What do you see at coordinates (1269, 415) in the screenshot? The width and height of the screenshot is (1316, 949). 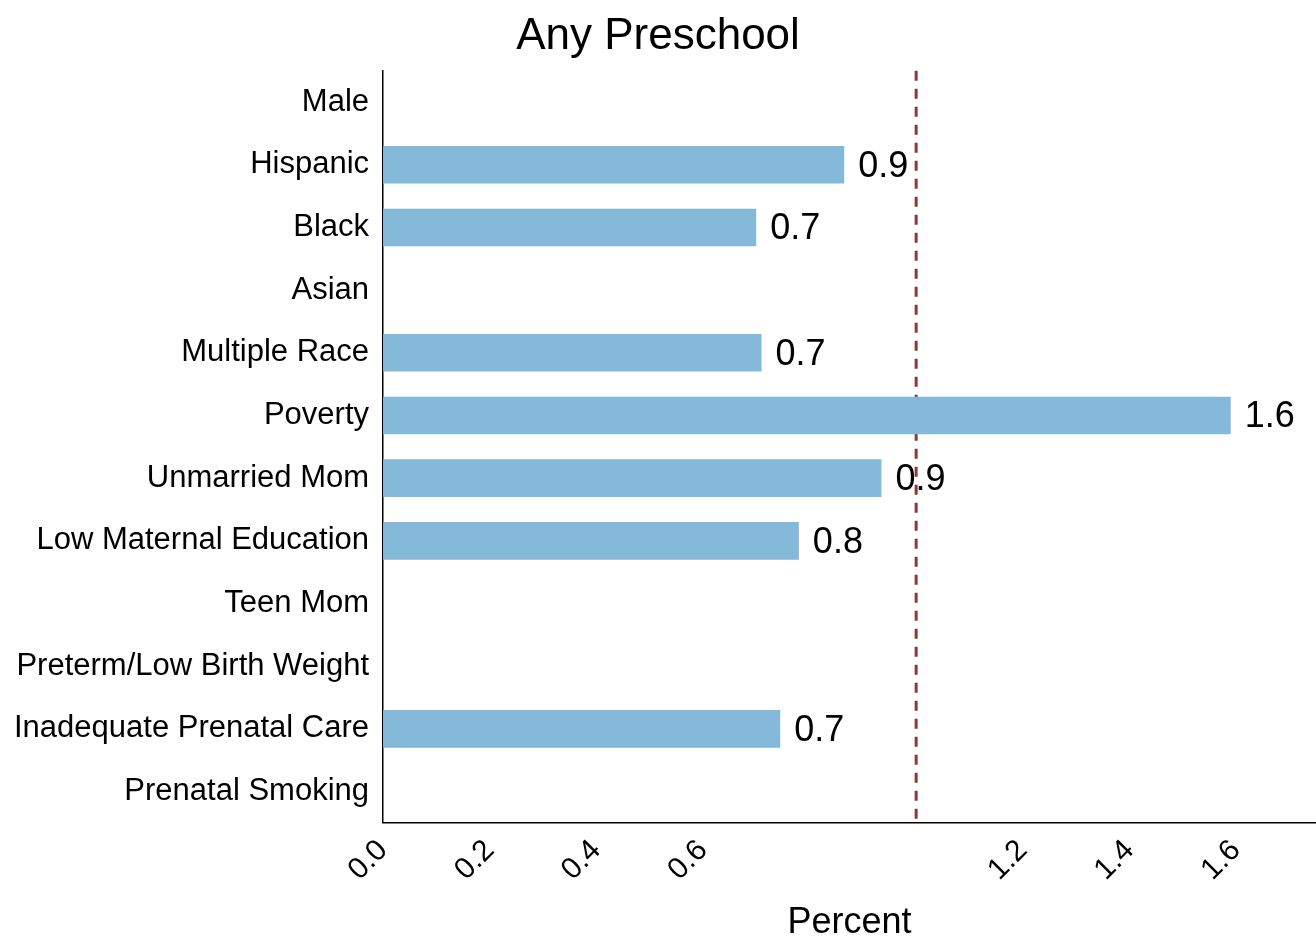 I see `data-label: 1.6` at bounding box center [1269, 415].